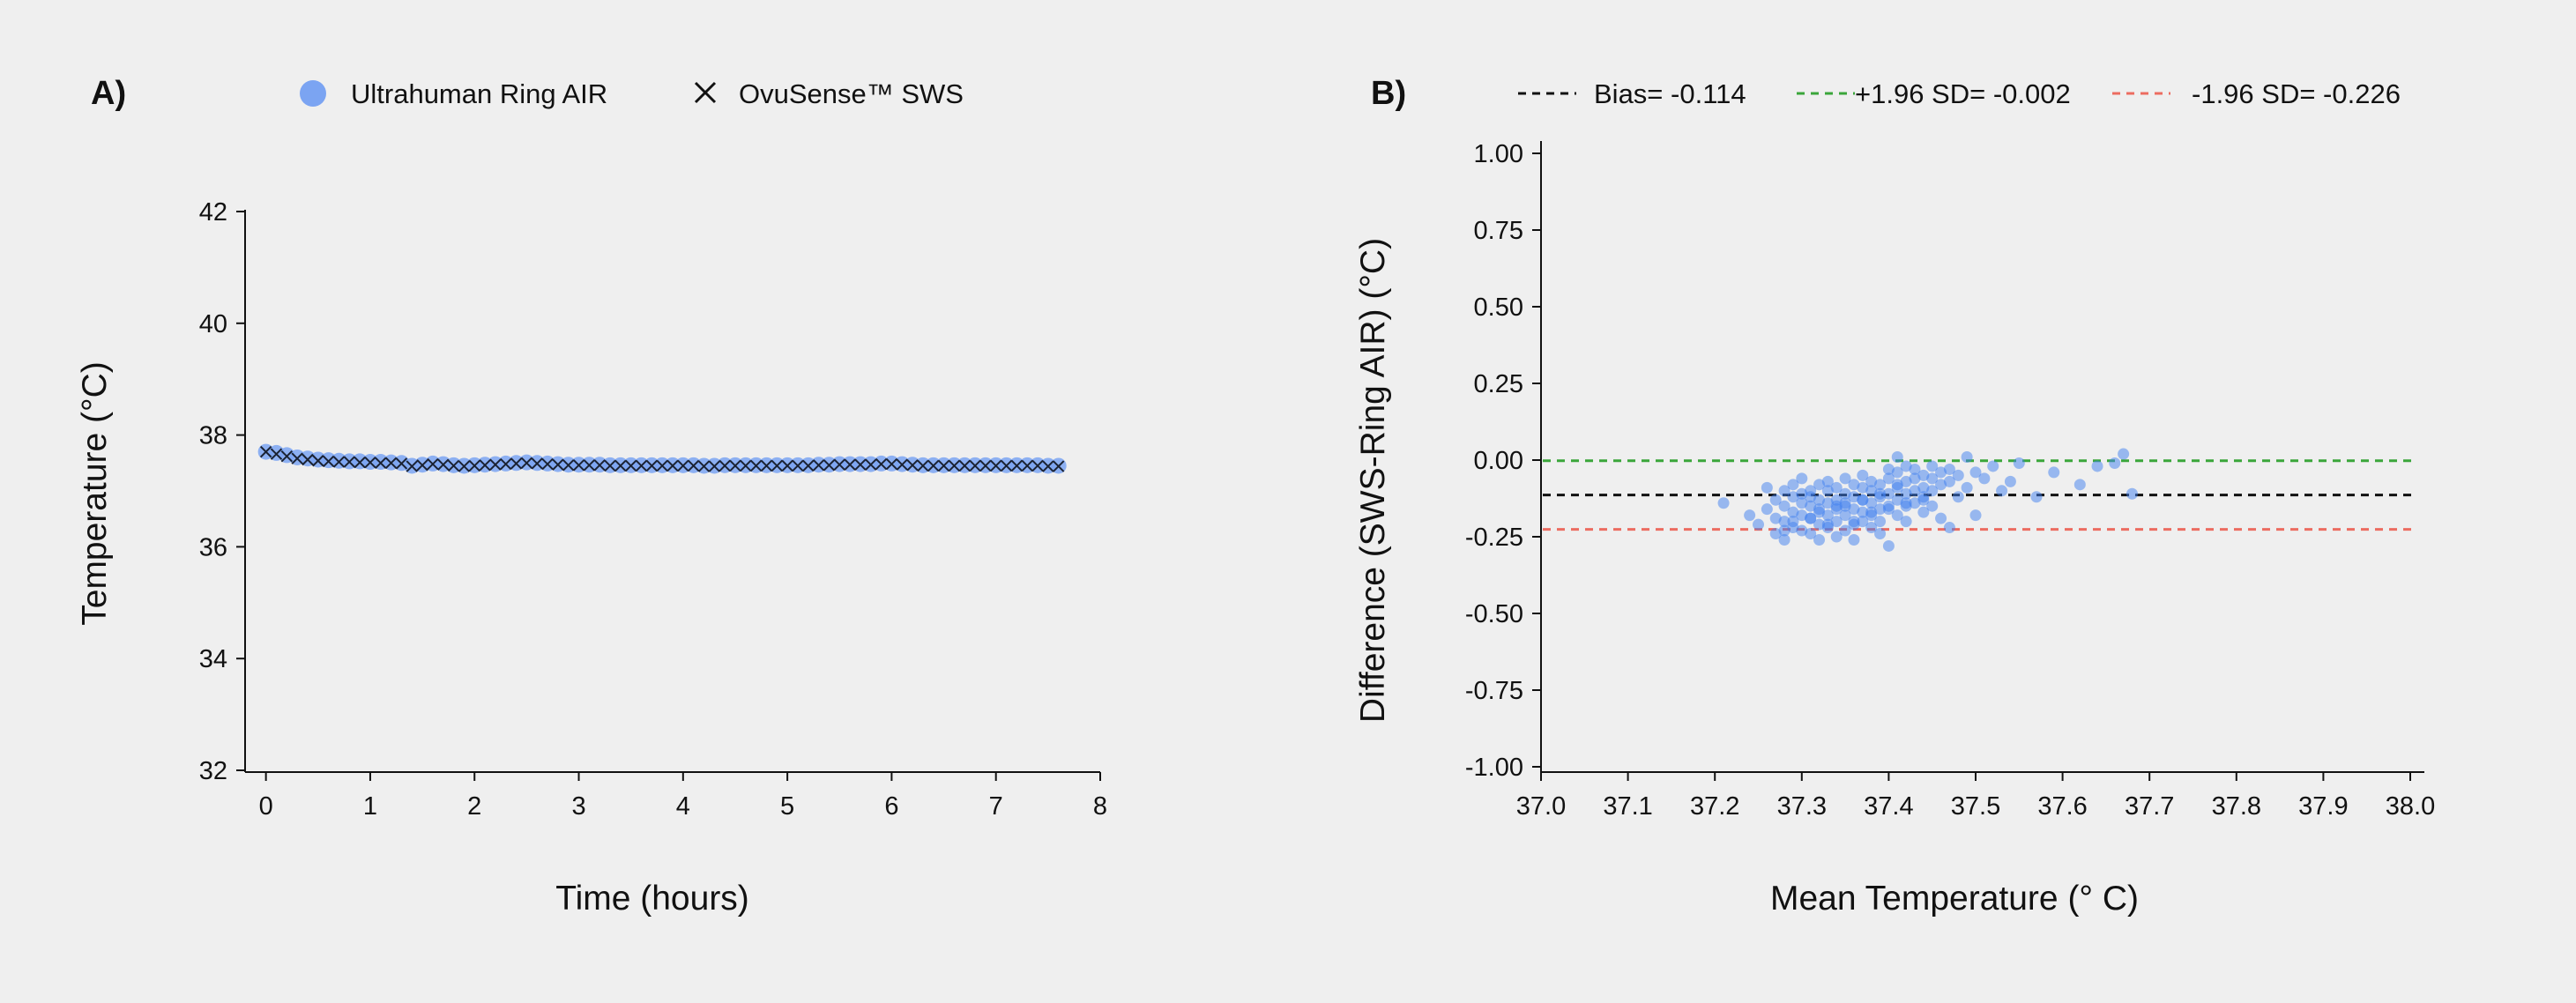 This screenshot has height=1003, width=2576. Describe the element at coordinates (213, 659) in the screenshot. I see `panel-a-y-tick-label: 34` at that location.